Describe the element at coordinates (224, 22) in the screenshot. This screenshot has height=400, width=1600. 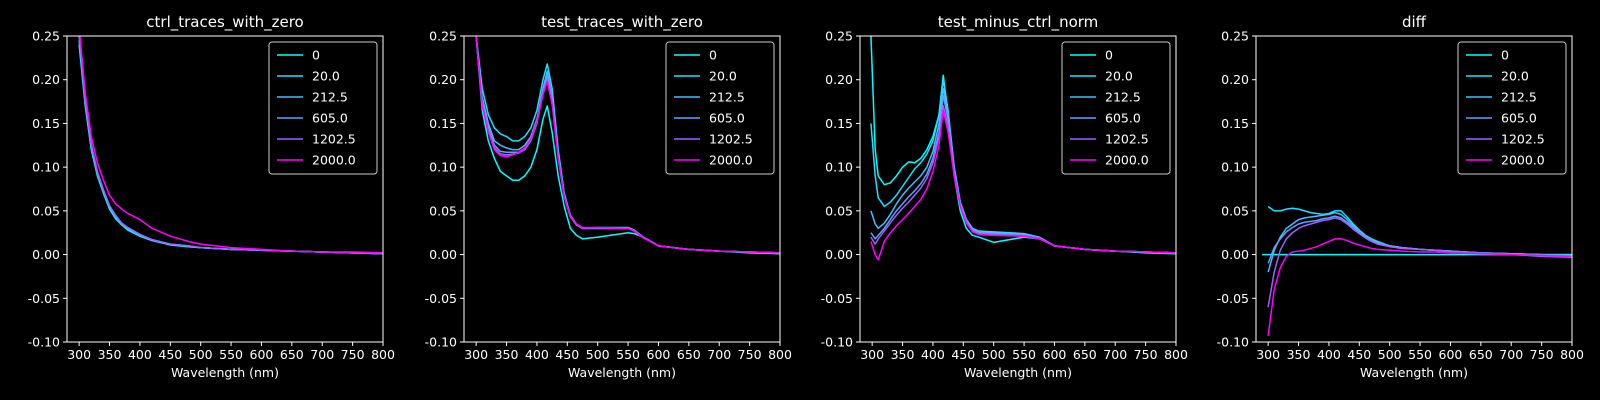
I see `chart-title: ctrl_traces_with_zero` at that location.